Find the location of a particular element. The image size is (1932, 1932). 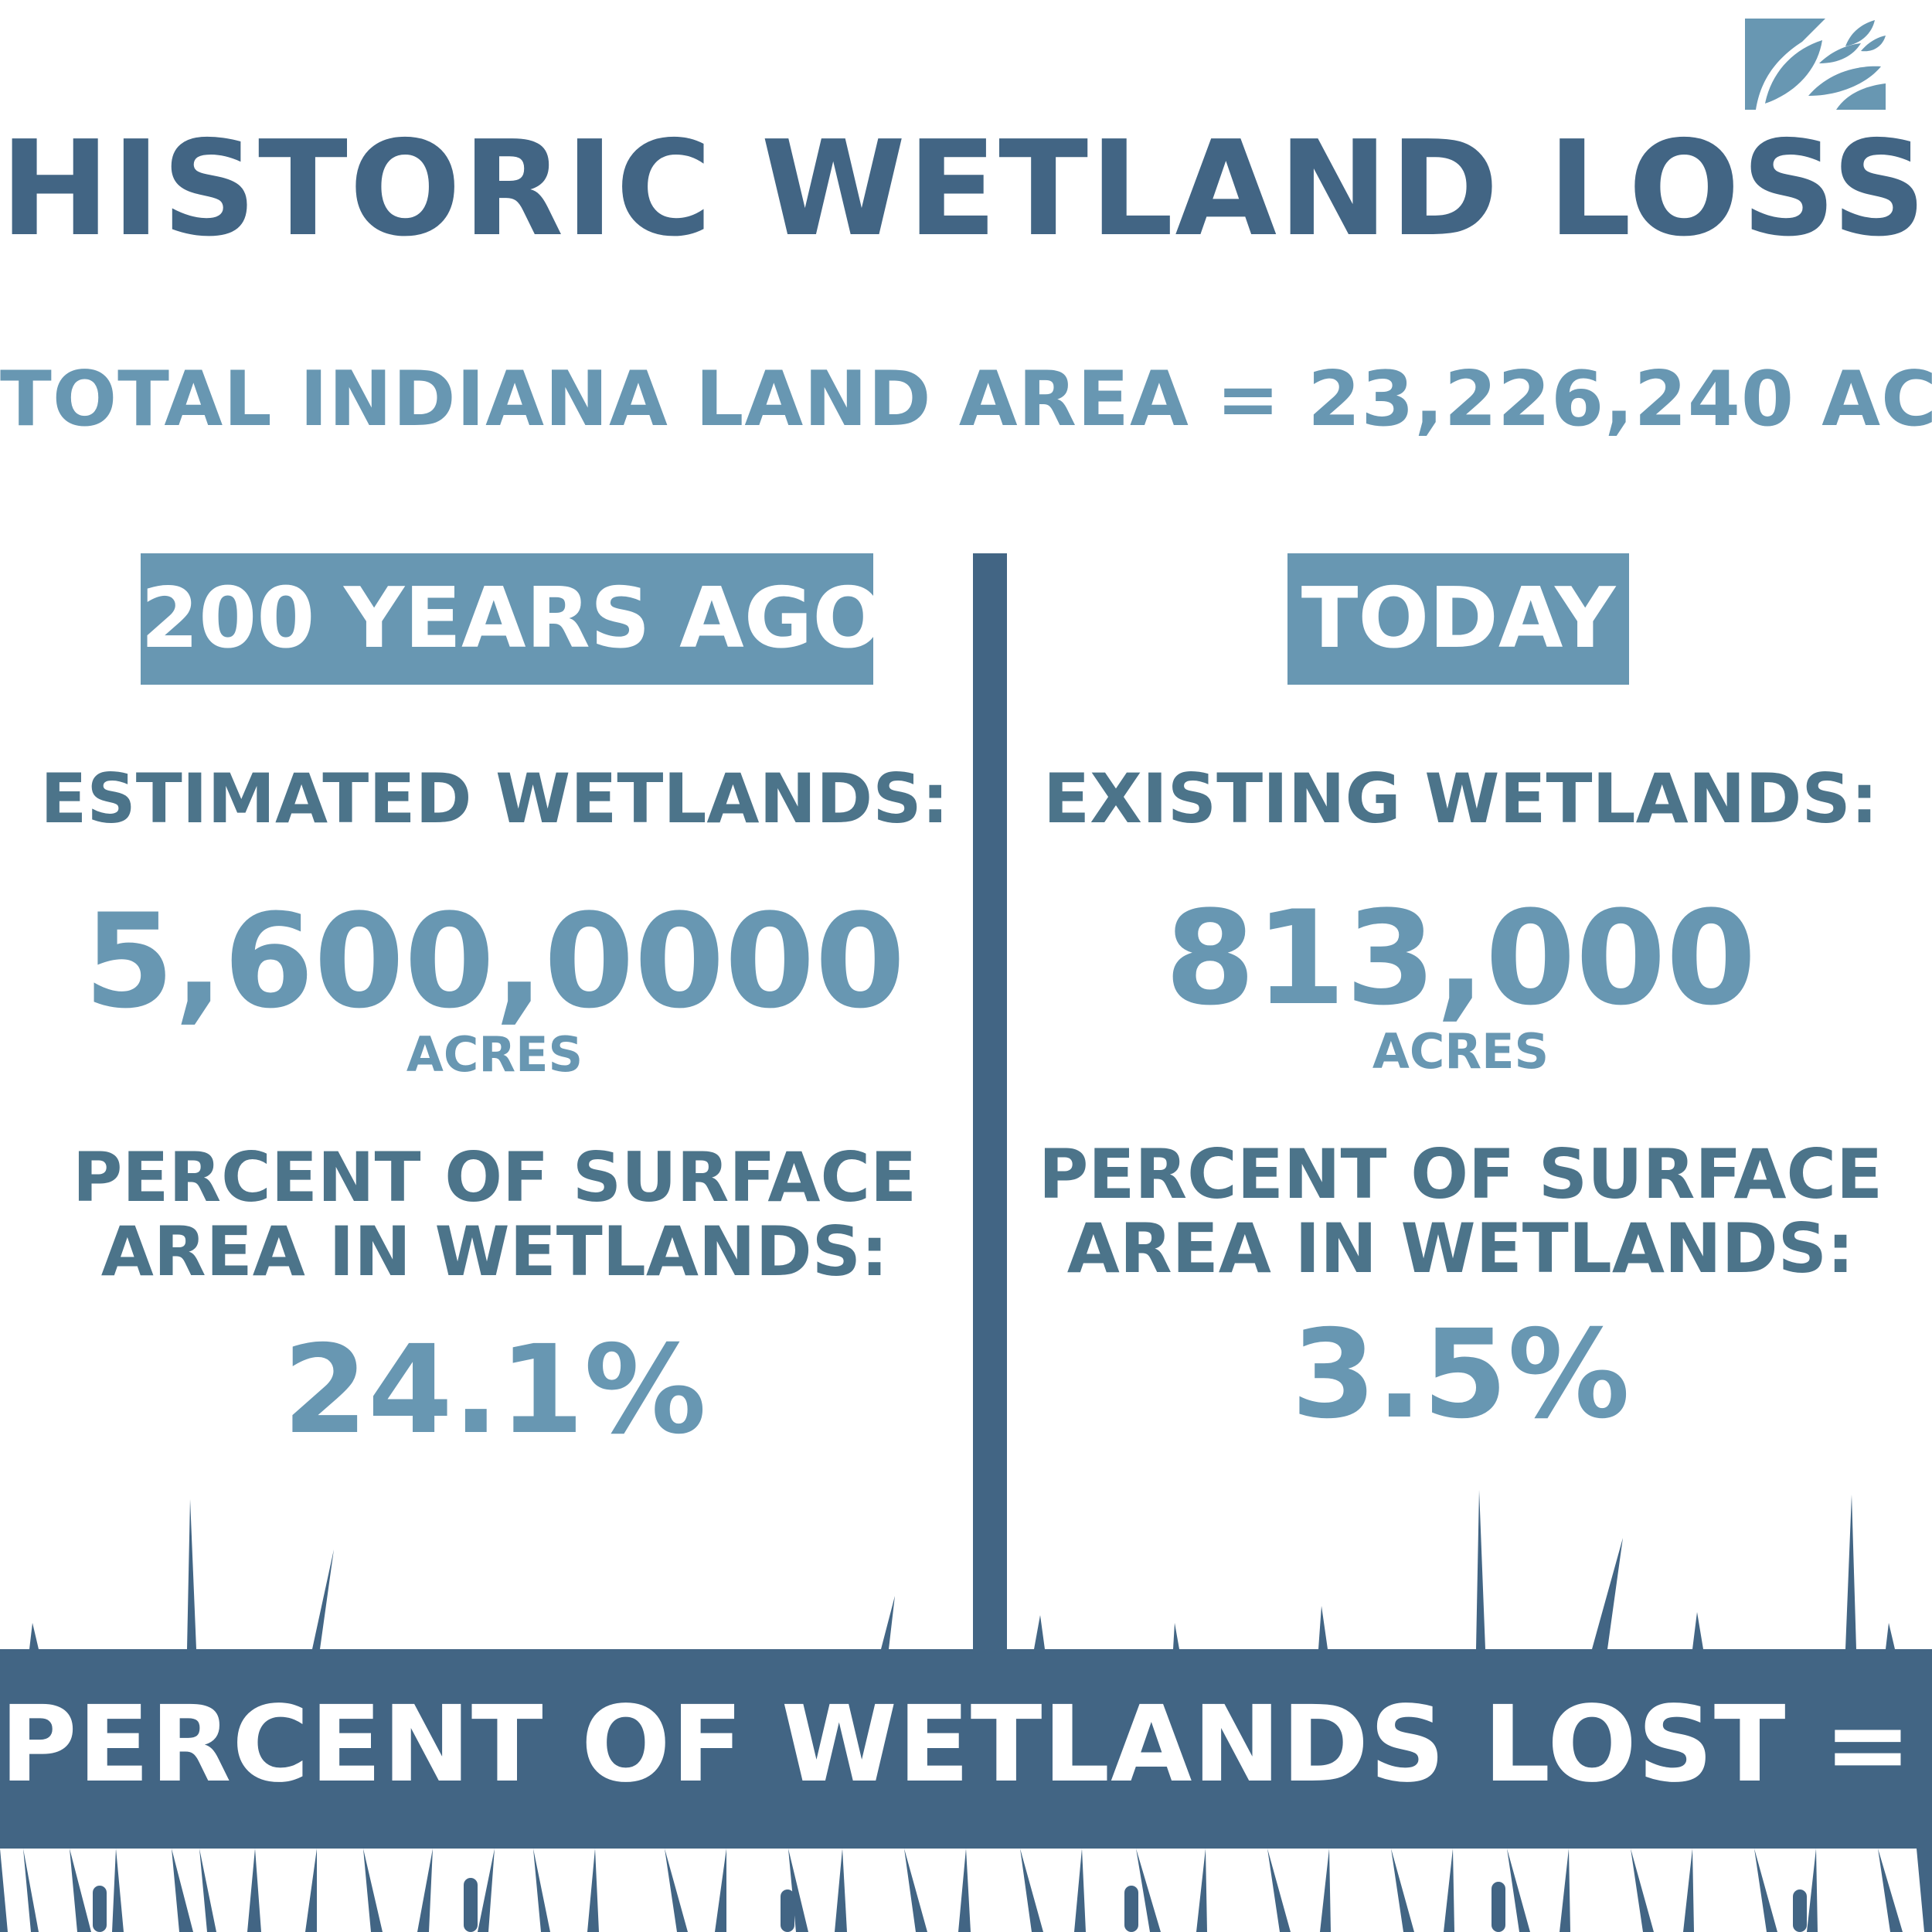

past-percent-value: 24.1% is located at coordinates (495, 1390).